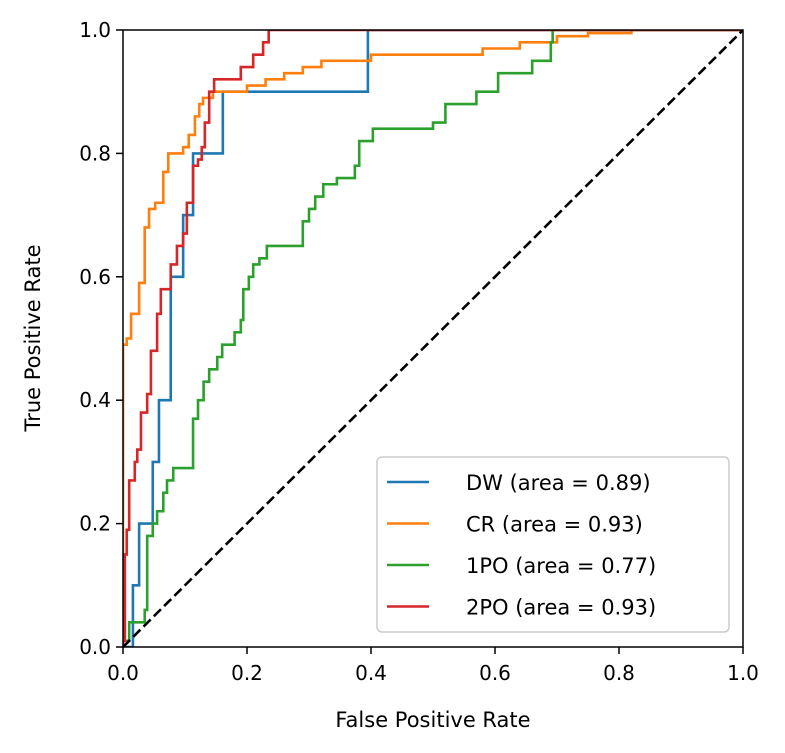  Describe the element at coordinates (743, 673) in the screenshot. I see `x-tick-label: 1.0` at that location.